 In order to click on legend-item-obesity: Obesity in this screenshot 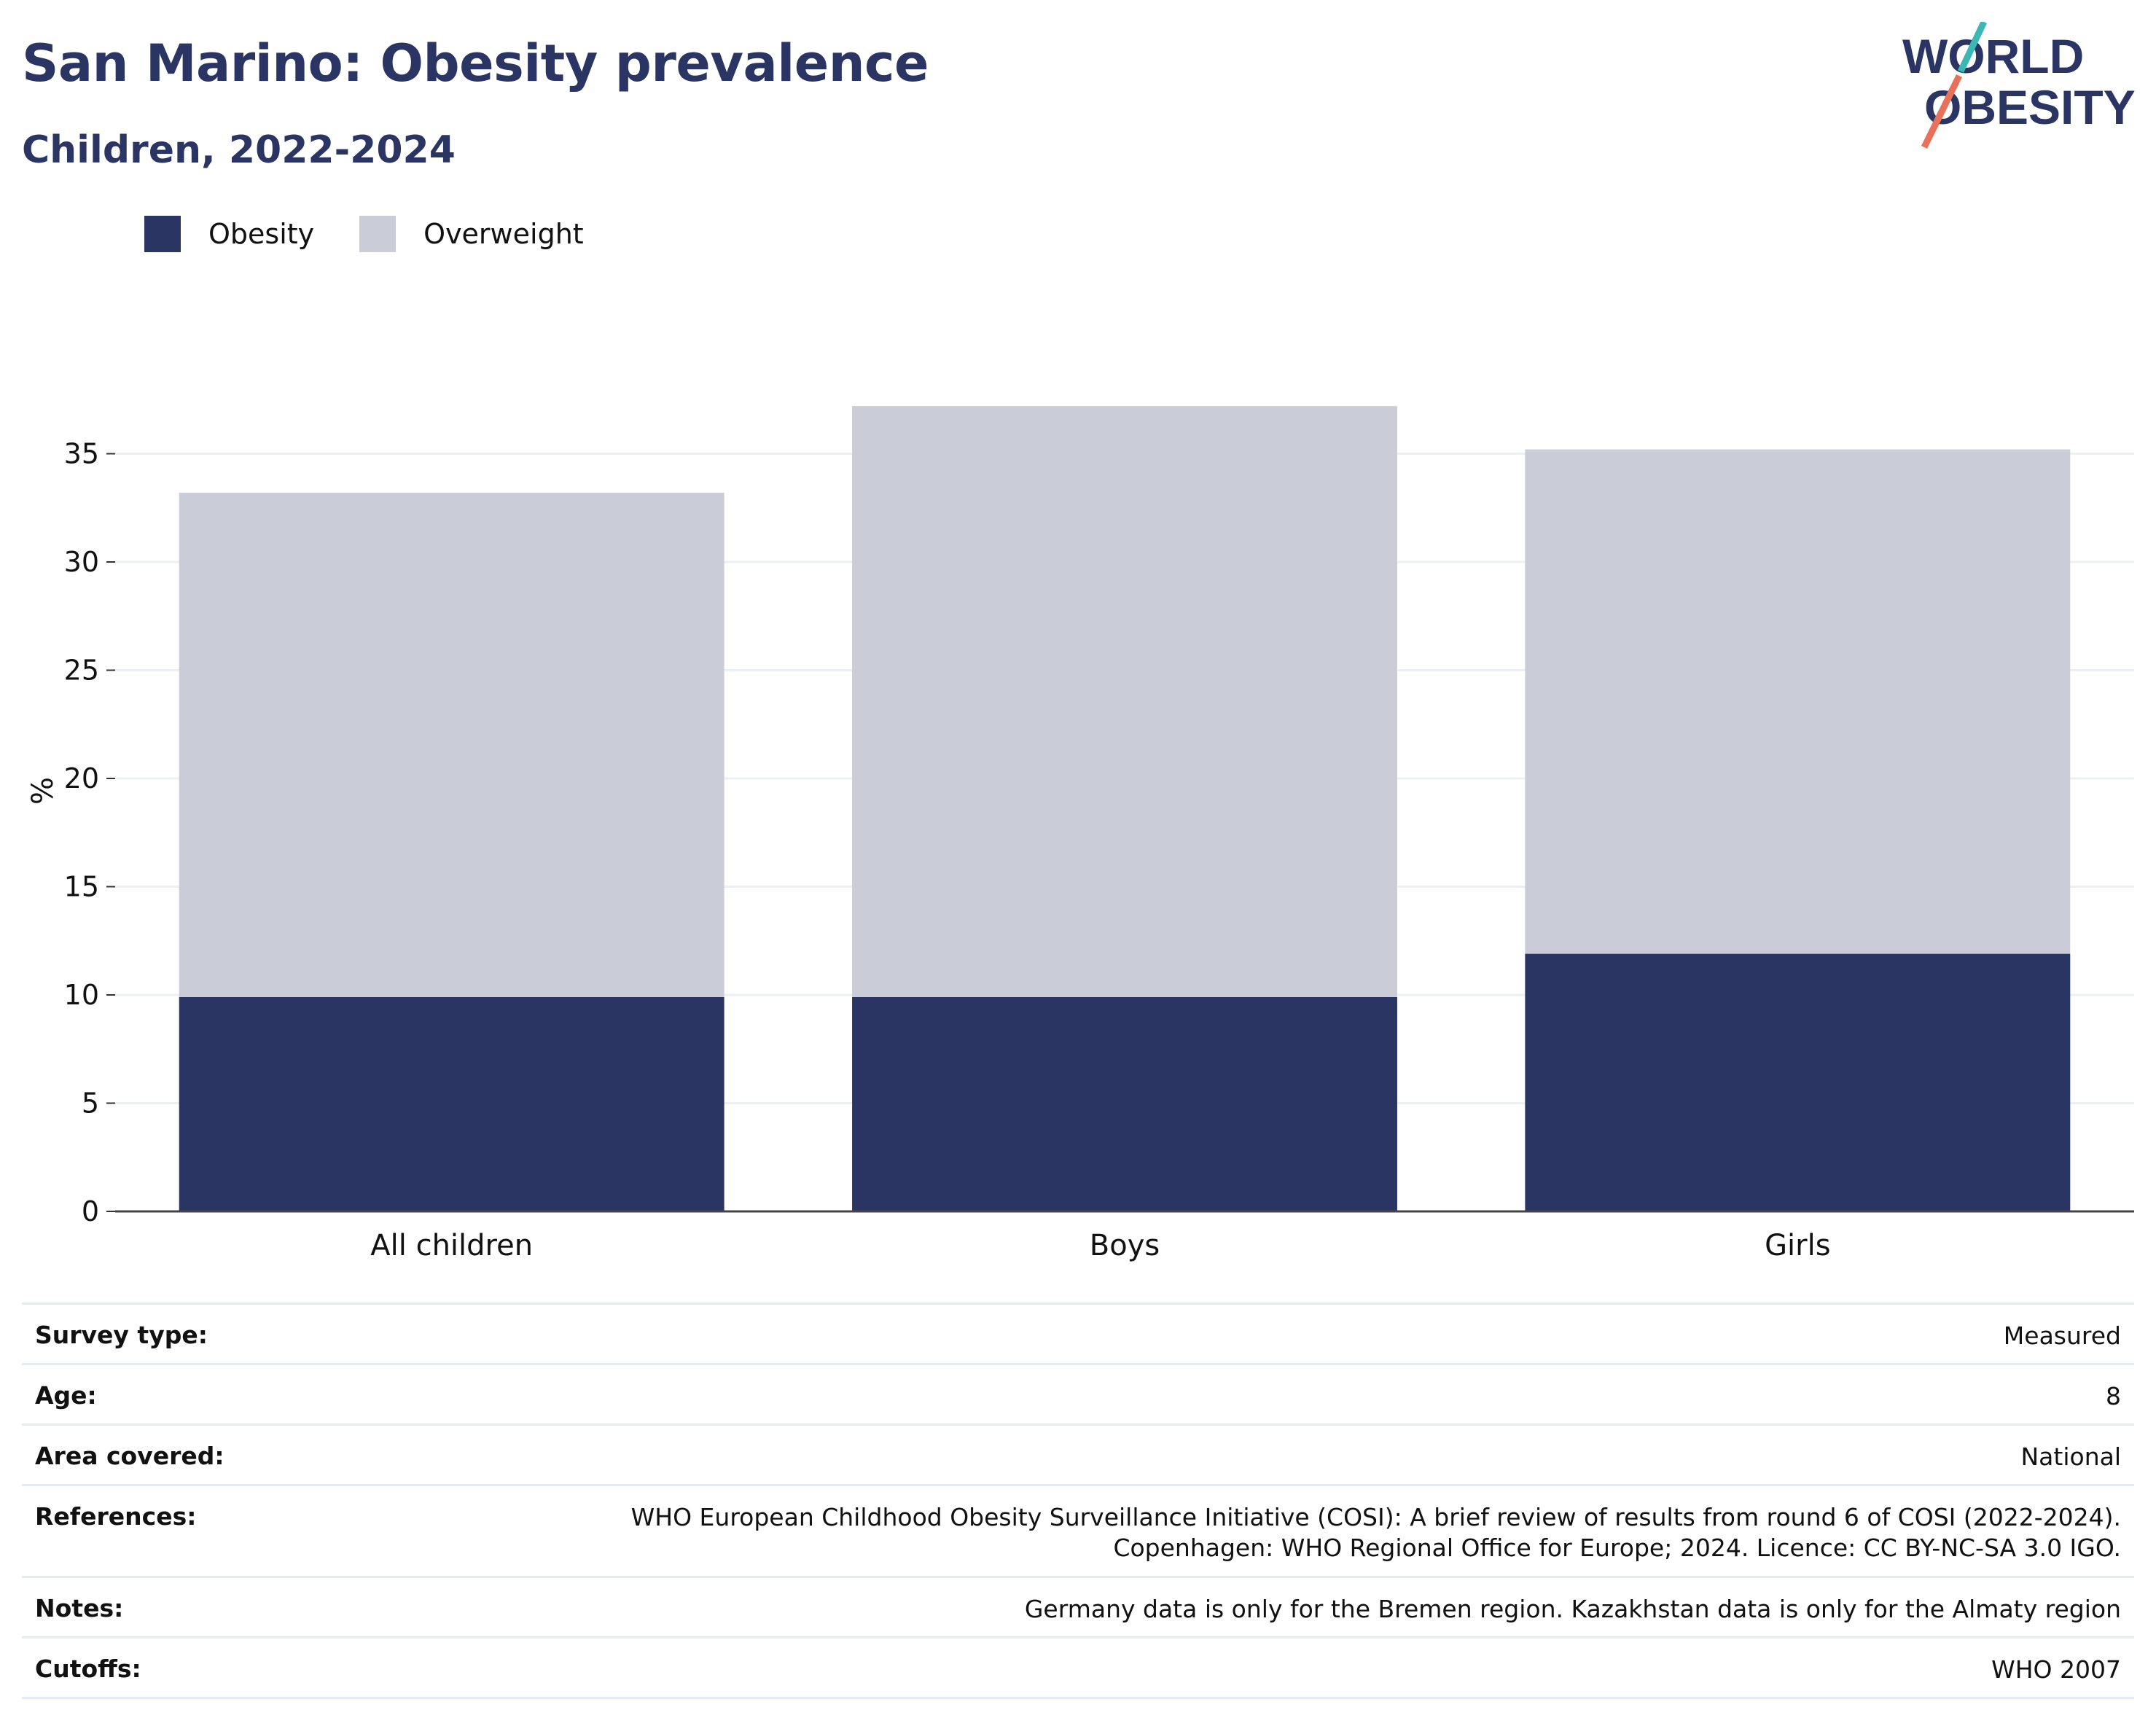, I will do `click(229, 234)`.